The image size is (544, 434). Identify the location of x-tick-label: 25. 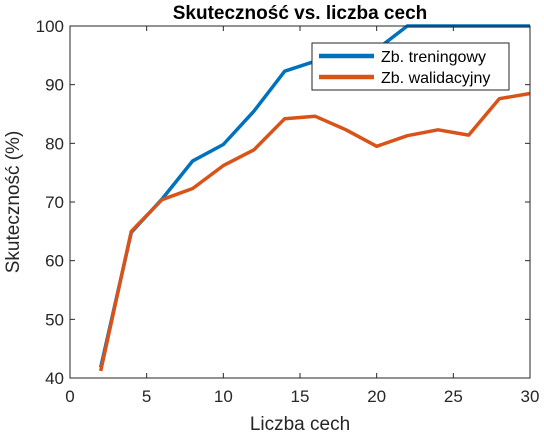
(453, 396).